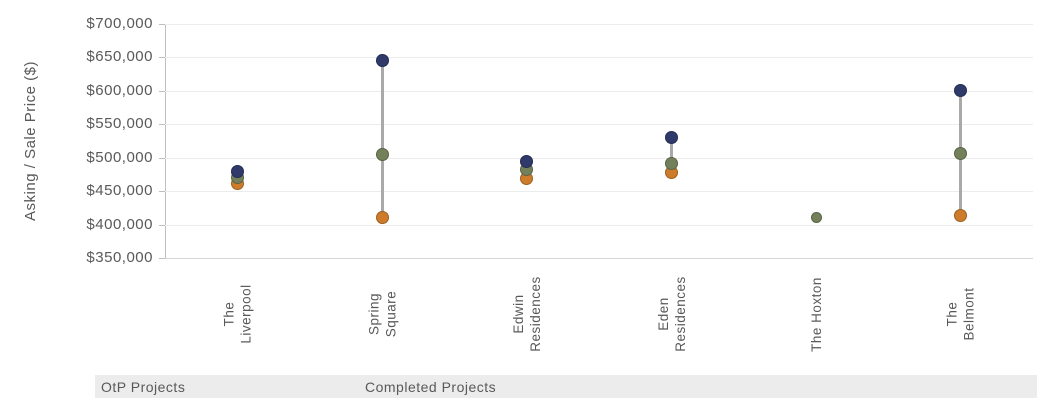 The width and height of the screenshot is (1062, 413). Describe the element at coordinates (30, 141) in the screenshot. I see `y-axis-title: Asking / Sale Price ($)` at that location.